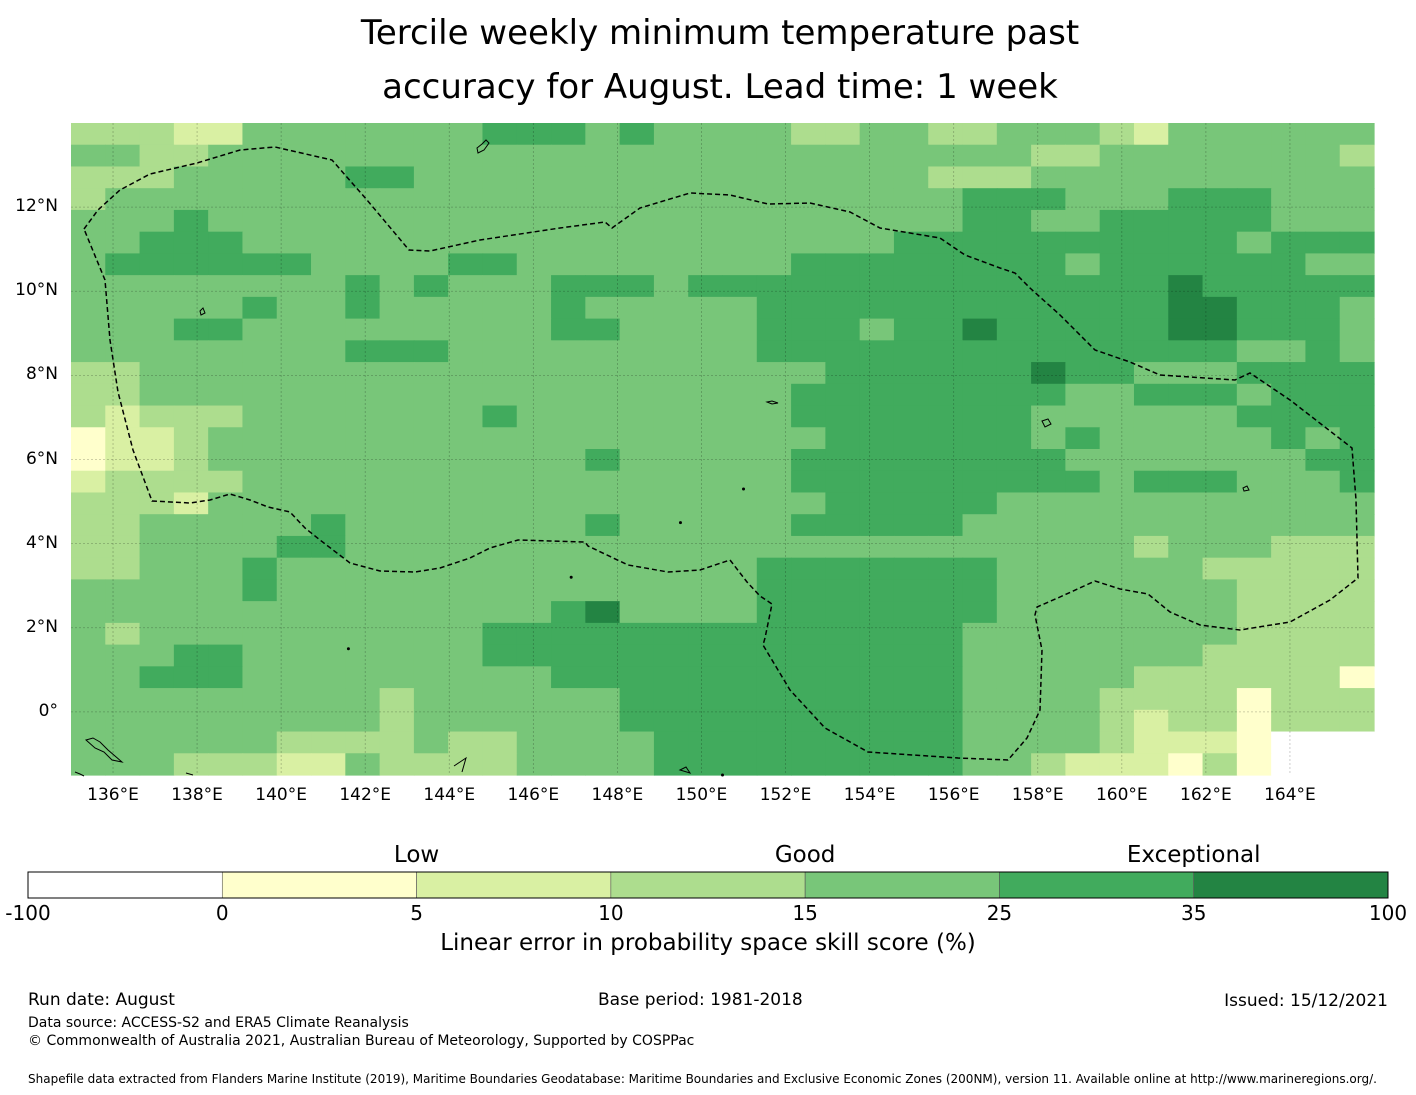 This screenshot has width=1416, height=1095. I want to click on colorbar-segment, so click(1097, 885).